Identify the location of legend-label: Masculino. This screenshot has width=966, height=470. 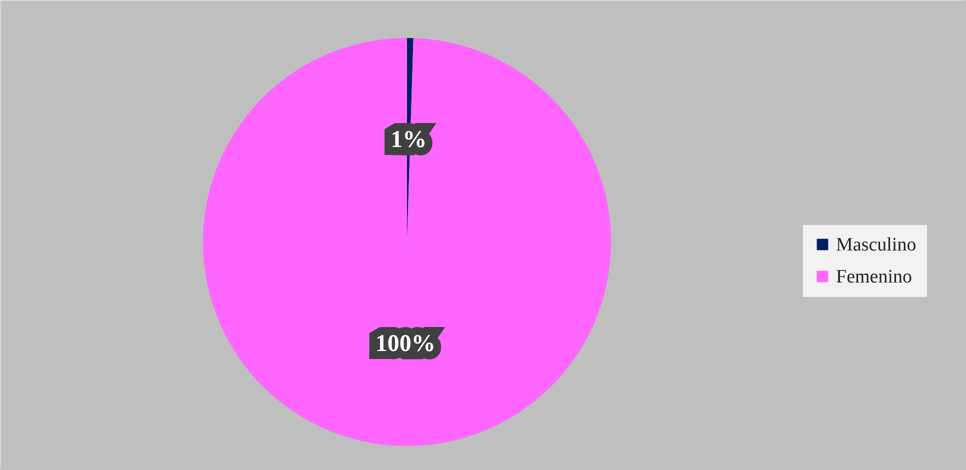
(876, 245).